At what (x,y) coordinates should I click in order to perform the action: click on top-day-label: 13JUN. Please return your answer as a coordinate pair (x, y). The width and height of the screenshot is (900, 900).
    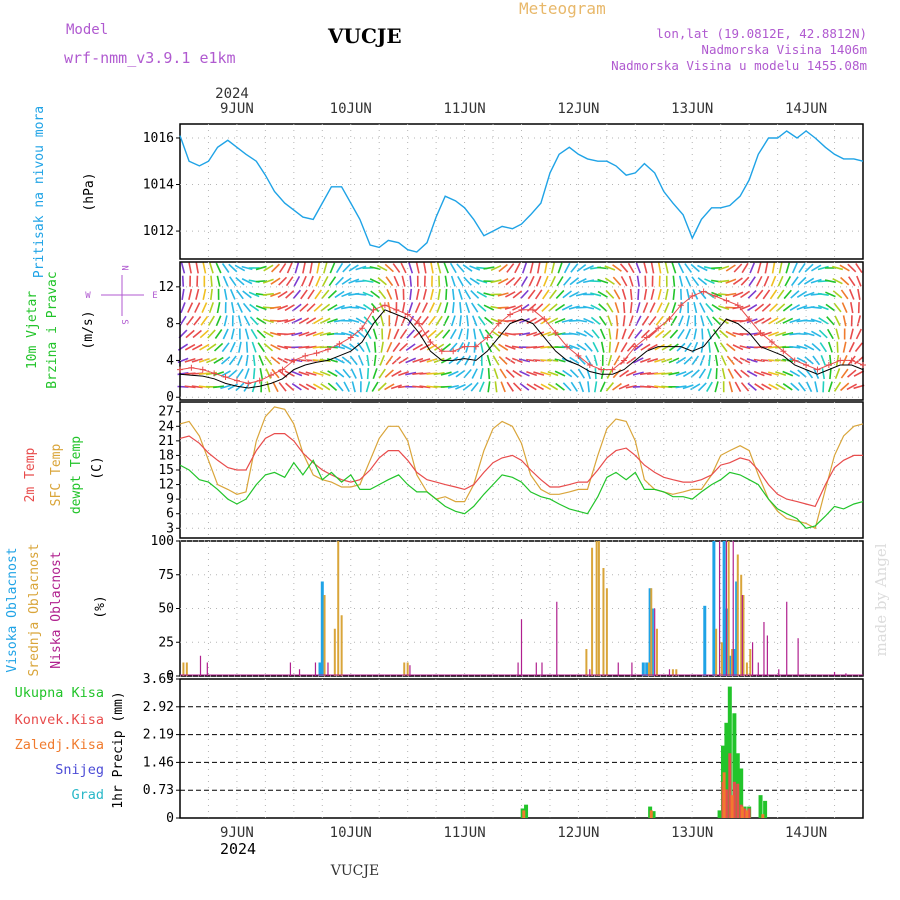
    Looking at the image, I should click on (692, 109).